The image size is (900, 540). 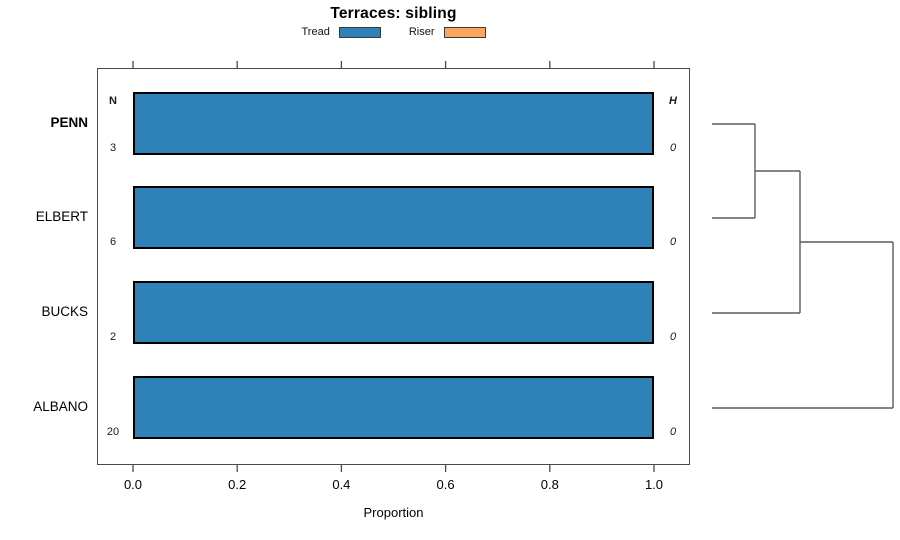 What do you see at coordinates (421, 32) in the screenshot?
I see `legend-label-riser: Riser` at bounding box center [421, 32].